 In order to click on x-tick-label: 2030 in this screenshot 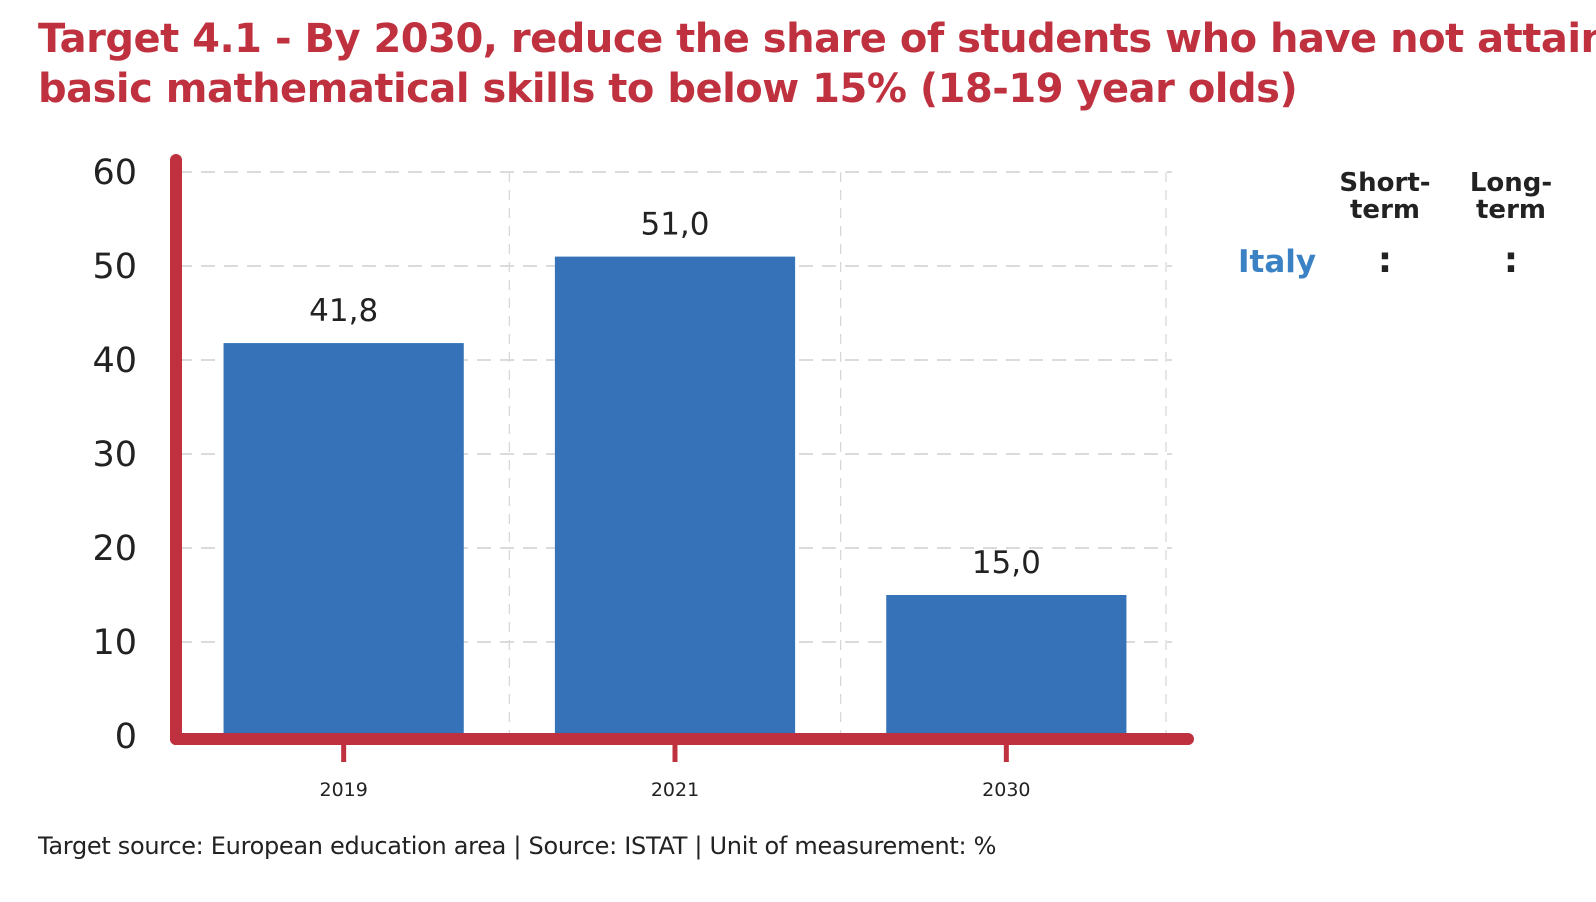, I will do `click(1006, 790)`.